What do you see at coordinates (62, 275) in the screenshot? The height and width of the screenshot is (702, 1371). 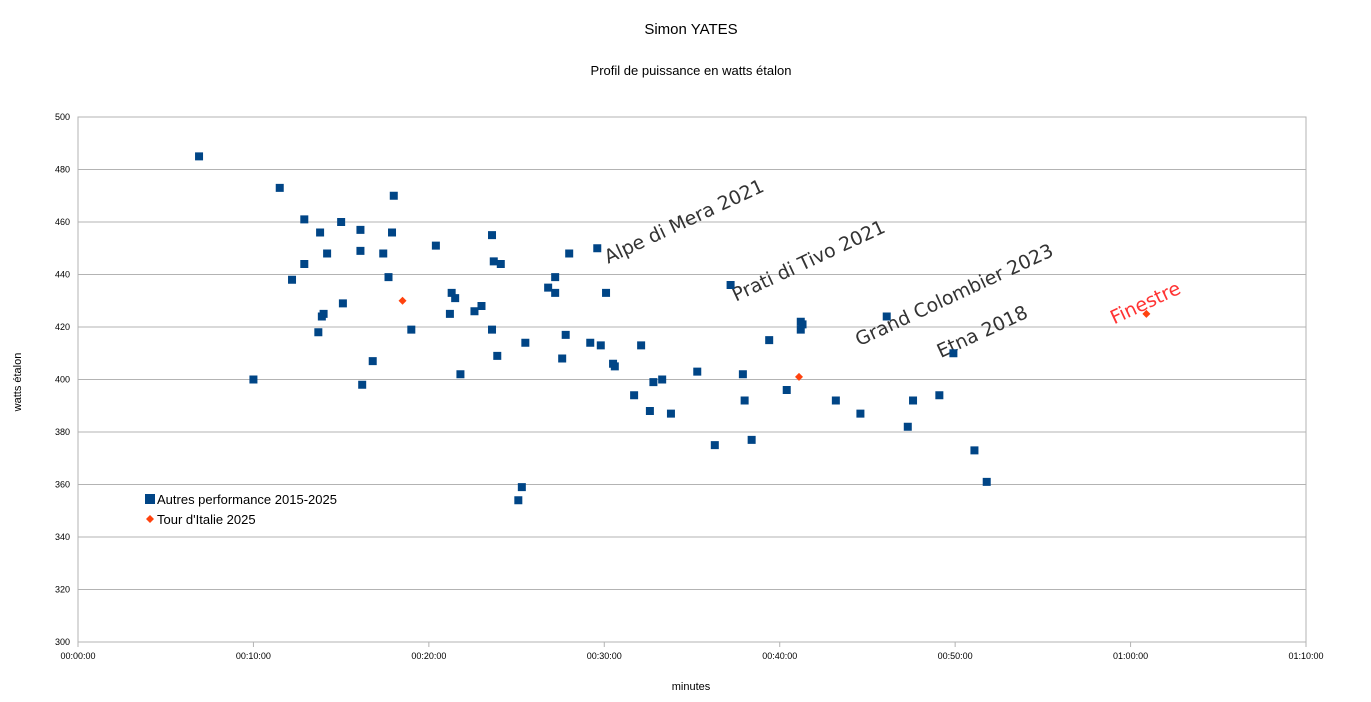 I see `y-tick-label: 440` at bounding box center [62, 275].